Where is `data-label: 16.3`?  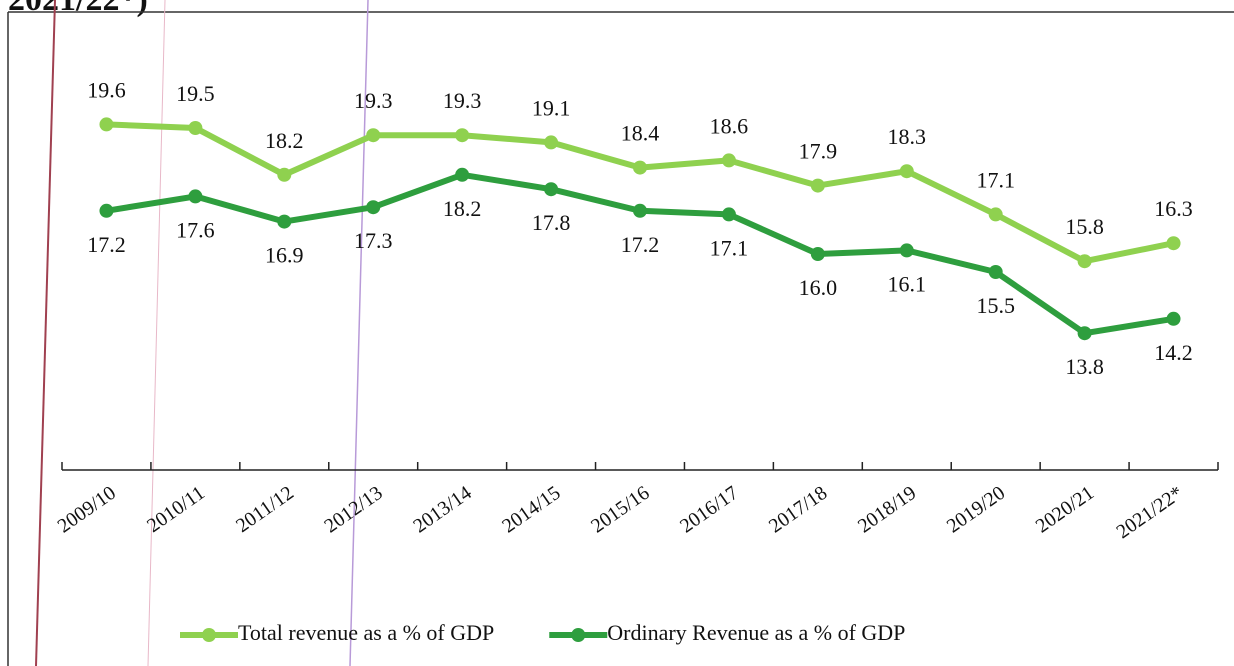
data-label: 16.3 is located at coordinates (1173, 208).